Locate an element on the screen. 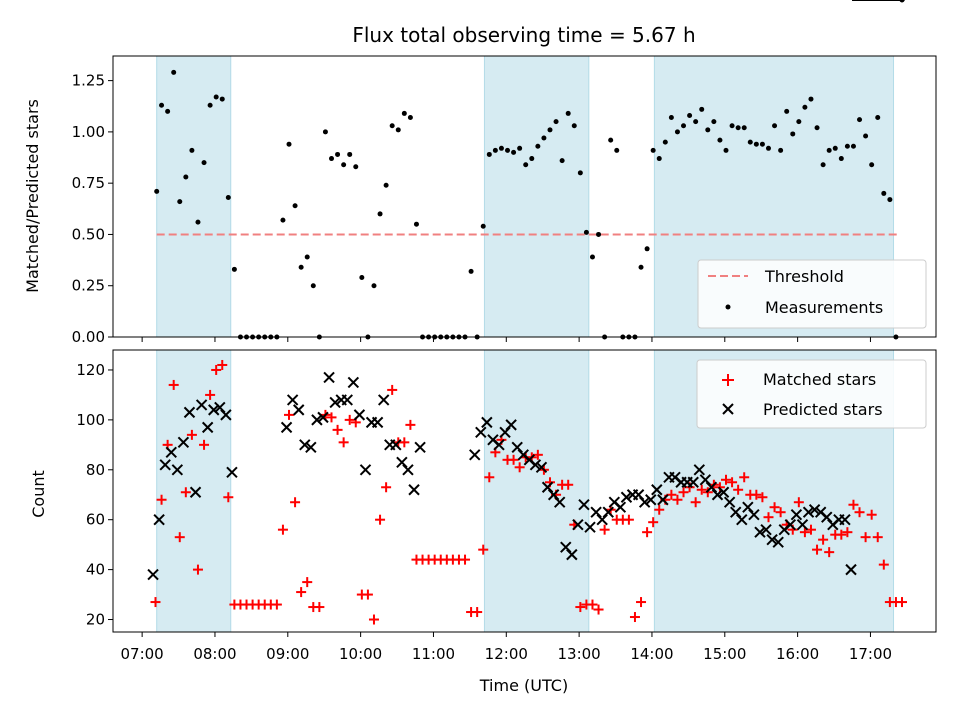 The width and height of the screenshot is (960, 720). legend-measurements-swatch is located at coordinates (728, 307).